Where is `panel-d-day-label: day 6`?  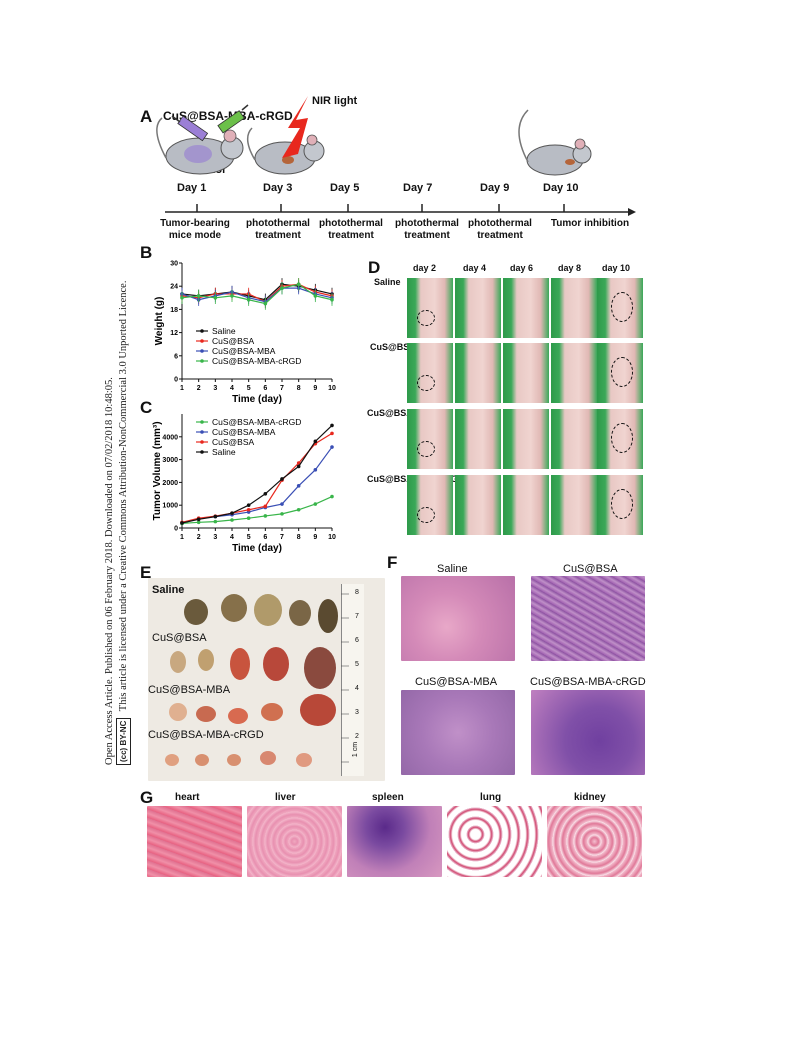 panel-d-day-label: day 6 is located at coordinates (522, 268).